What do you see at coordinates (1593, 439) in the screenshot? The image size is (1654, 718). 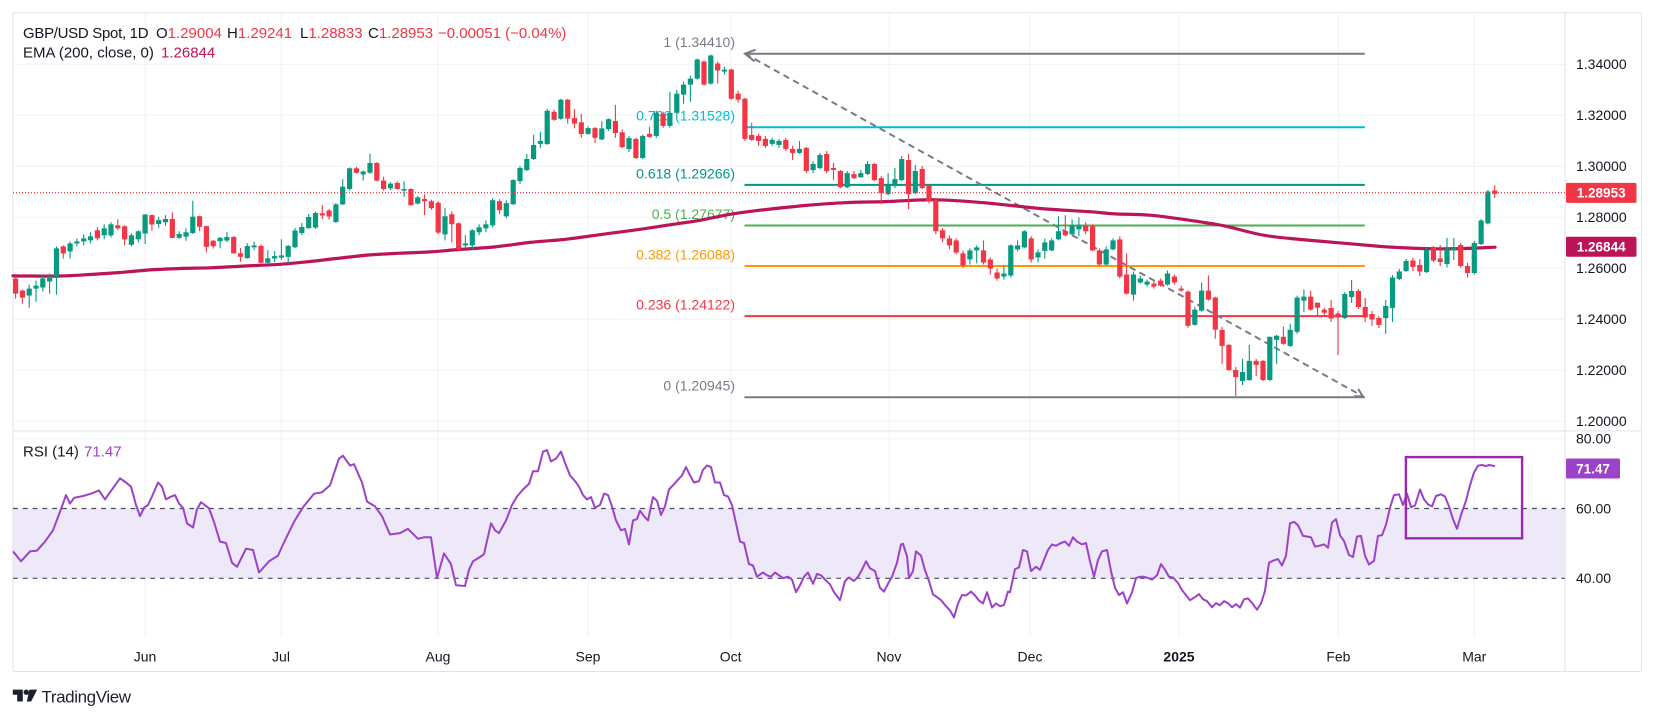 I see `svg-text: 80.00` at bounding box center [1593, 439].